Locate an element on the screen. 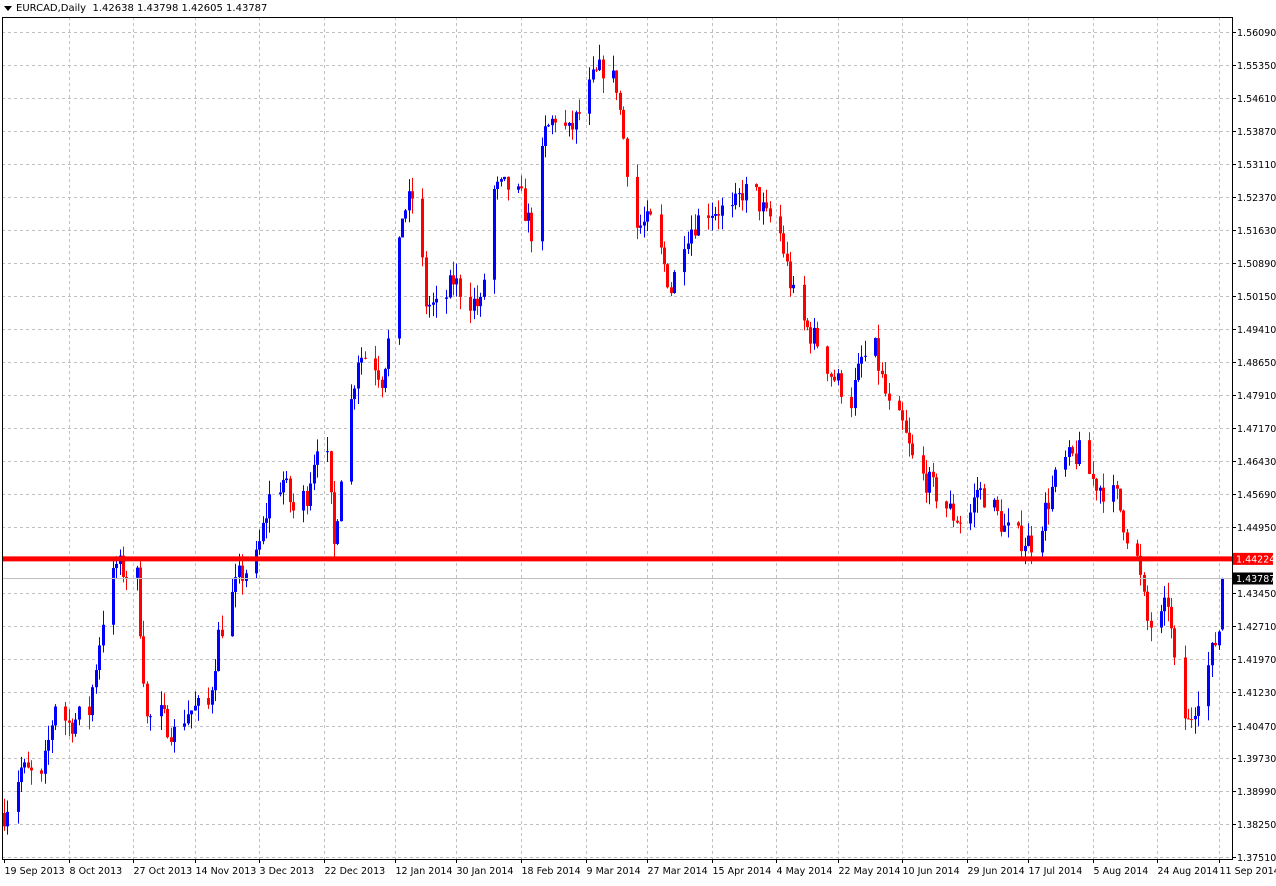  y-tick-label: 1.52370 is located at coordinates (1256, 198).